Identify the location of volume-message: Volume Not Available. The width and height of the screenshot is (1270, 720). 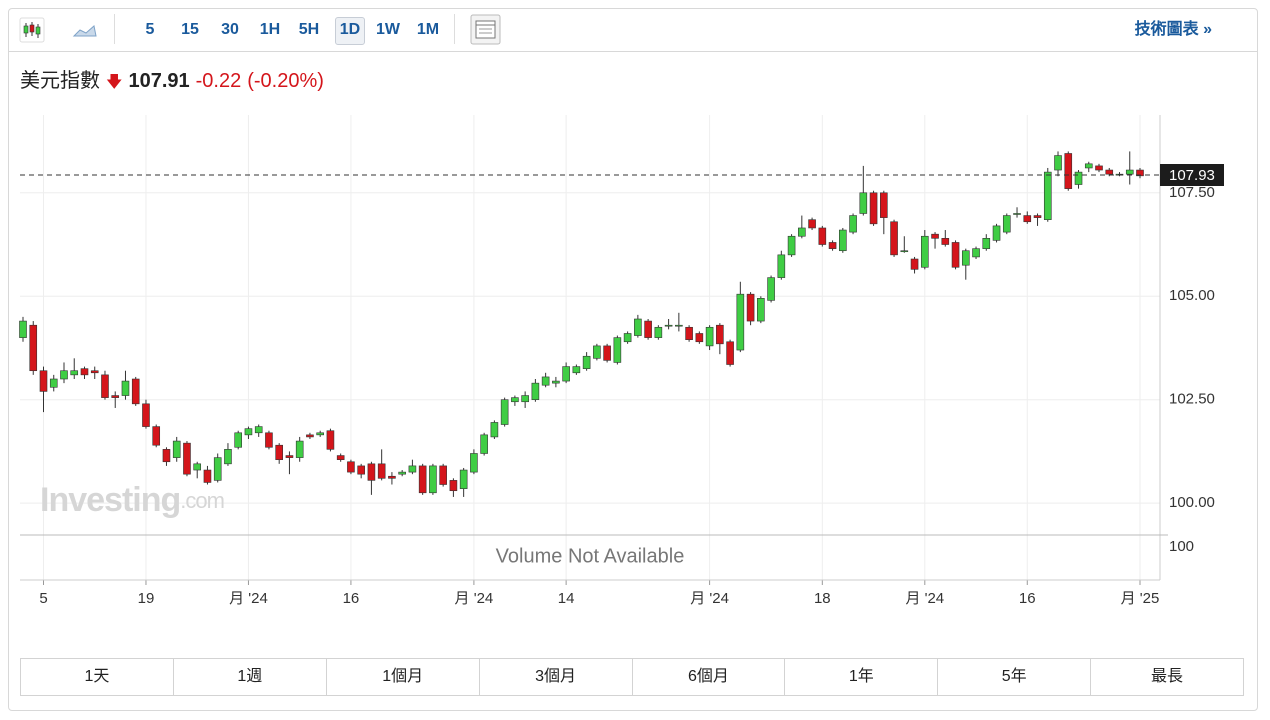
(590, 556).